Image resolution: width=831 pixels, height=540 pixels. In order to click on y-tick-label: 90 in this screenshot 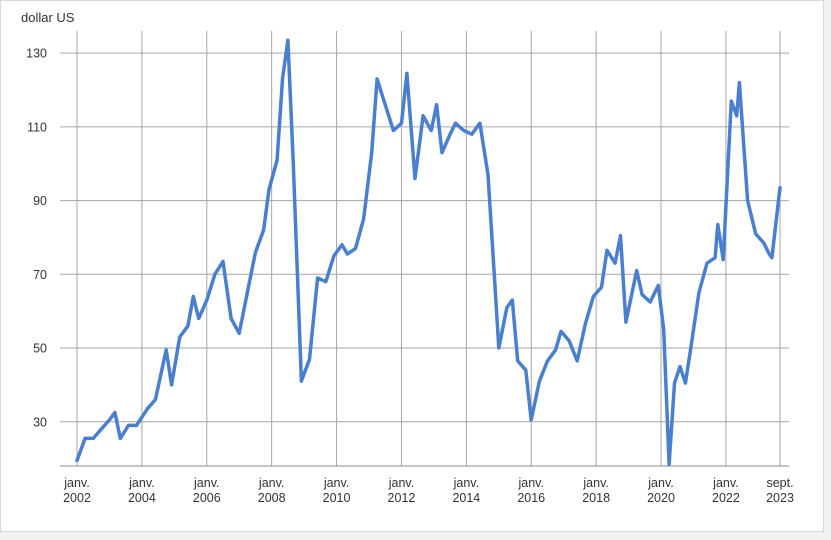, I will do `click(40, 201)`.